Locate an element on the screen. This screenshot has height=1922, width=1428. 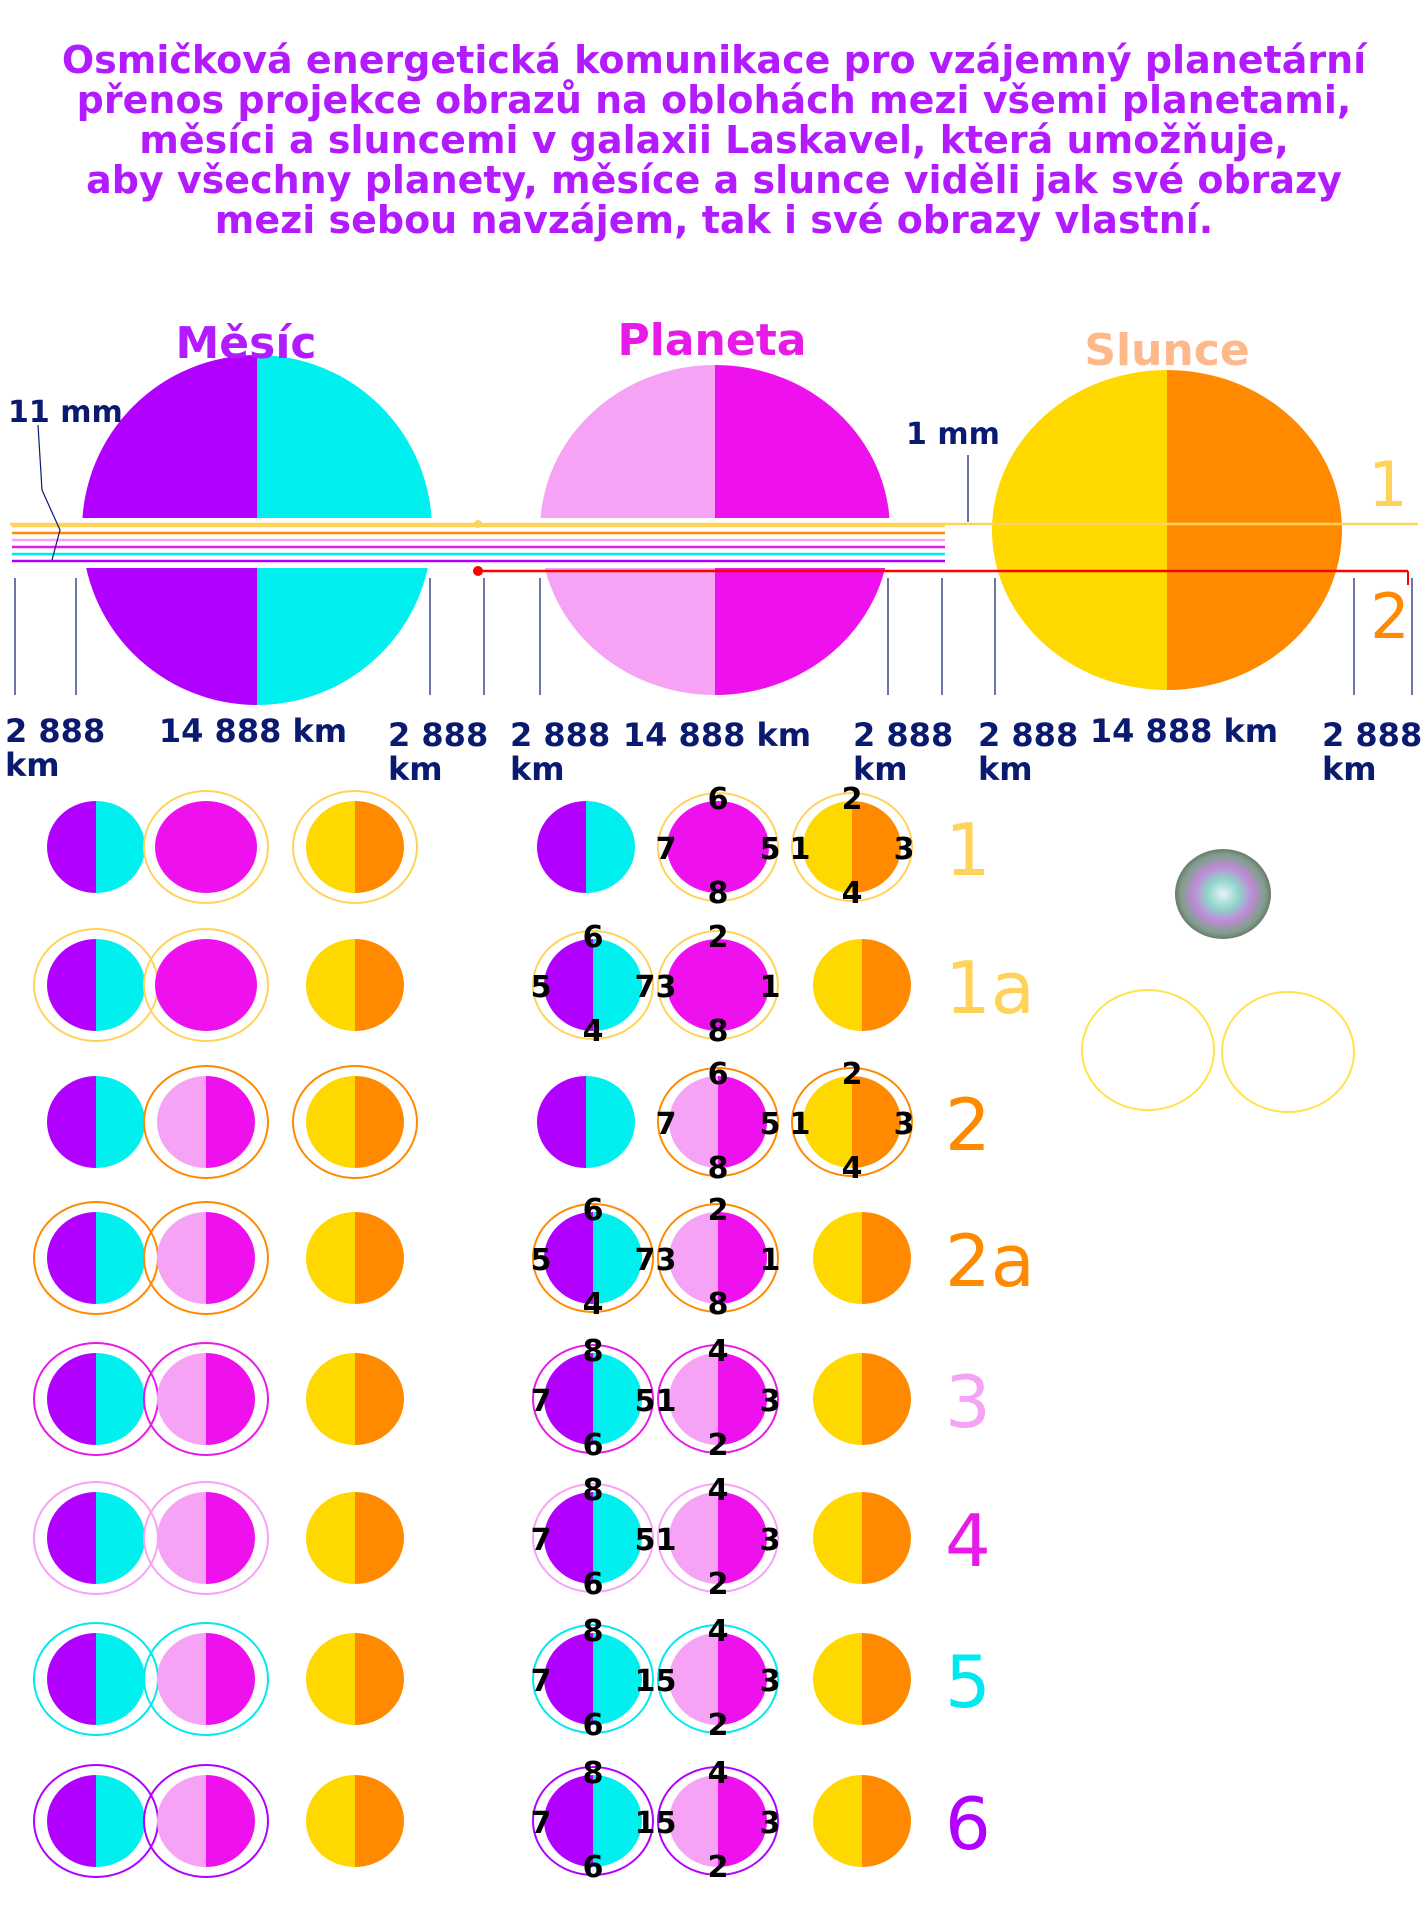
row-label: 1 is located at coordinates (968, 850).